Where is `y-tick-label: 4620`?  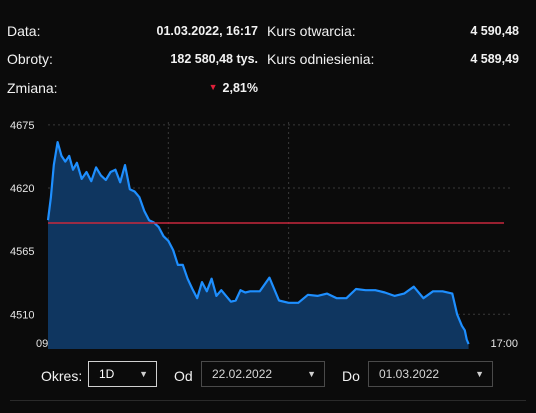
y-tick-label: 4620 is located at coordinates (22, 189).